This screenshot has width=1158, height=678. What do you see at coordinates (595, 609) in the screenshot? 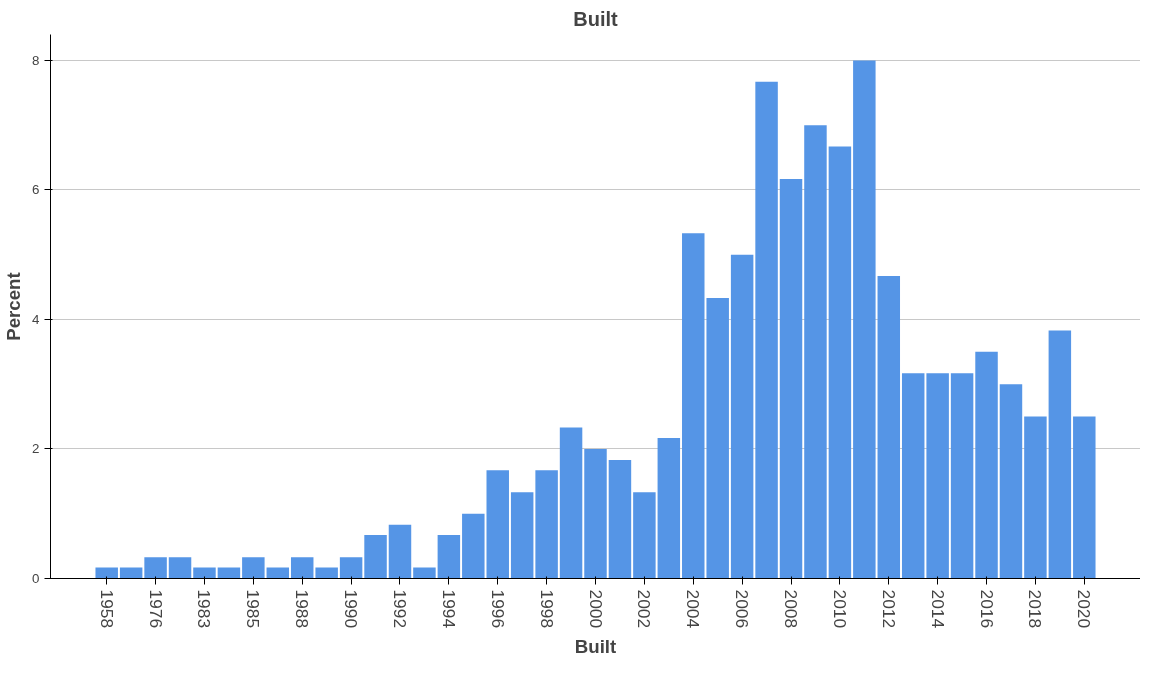
I see `x-tick-label: 2000` at bounding box center [595, 609].